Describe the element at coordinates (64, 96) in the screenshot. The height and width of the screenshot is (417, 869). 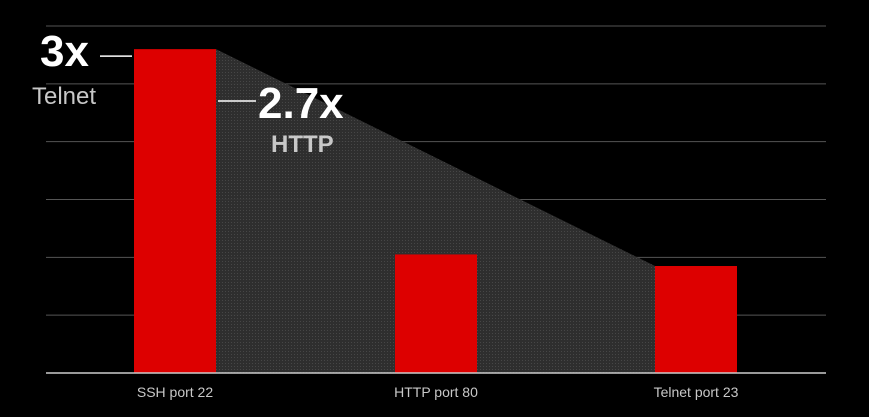
I see `annotation-label-telnet: Telnet` at that location.